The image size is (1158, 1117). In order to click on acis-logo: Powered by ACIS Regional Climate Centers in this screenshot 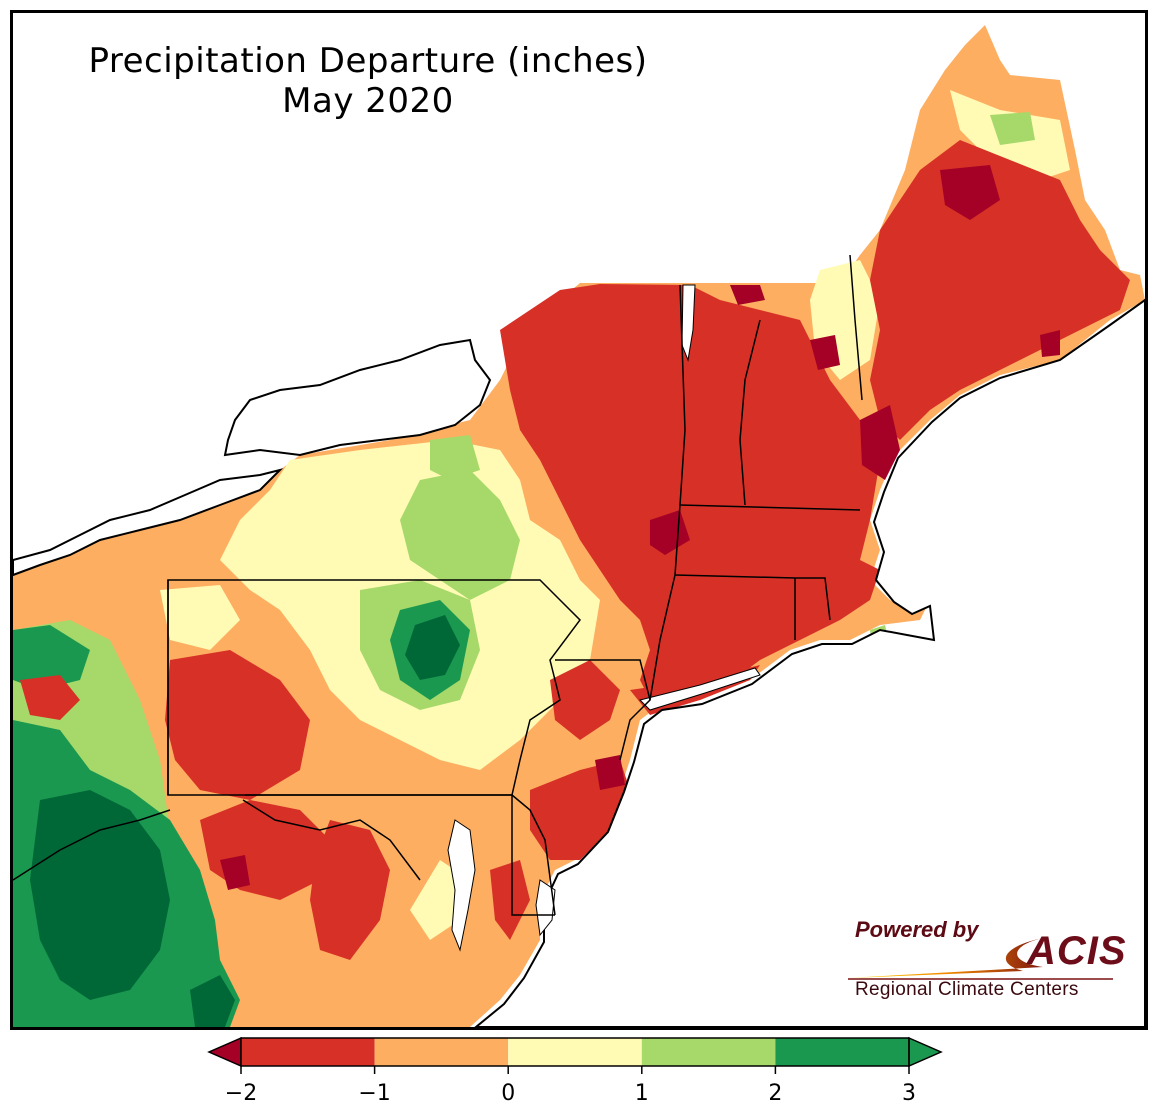, I will do `click(988, 963)`.